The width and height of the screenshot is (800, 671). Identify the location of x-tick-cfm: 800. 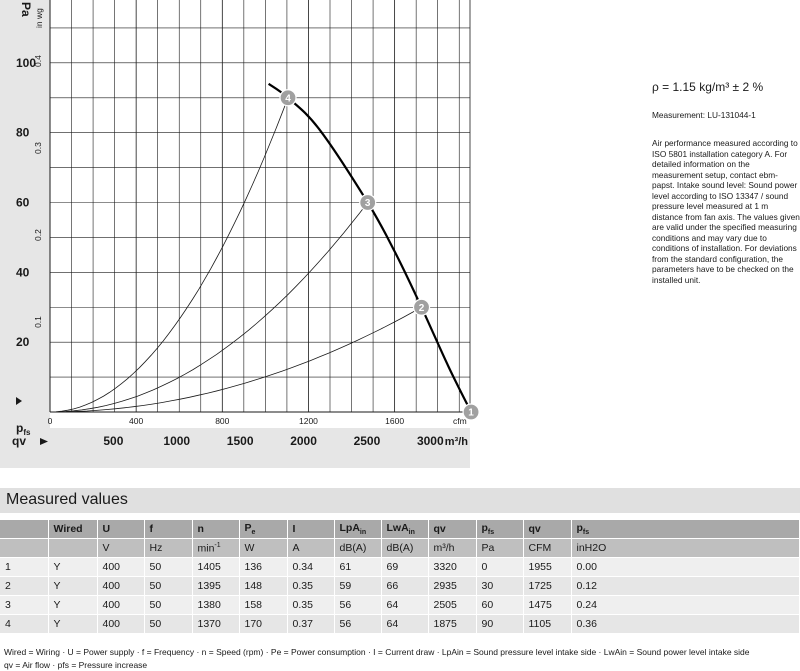
(222, 421).